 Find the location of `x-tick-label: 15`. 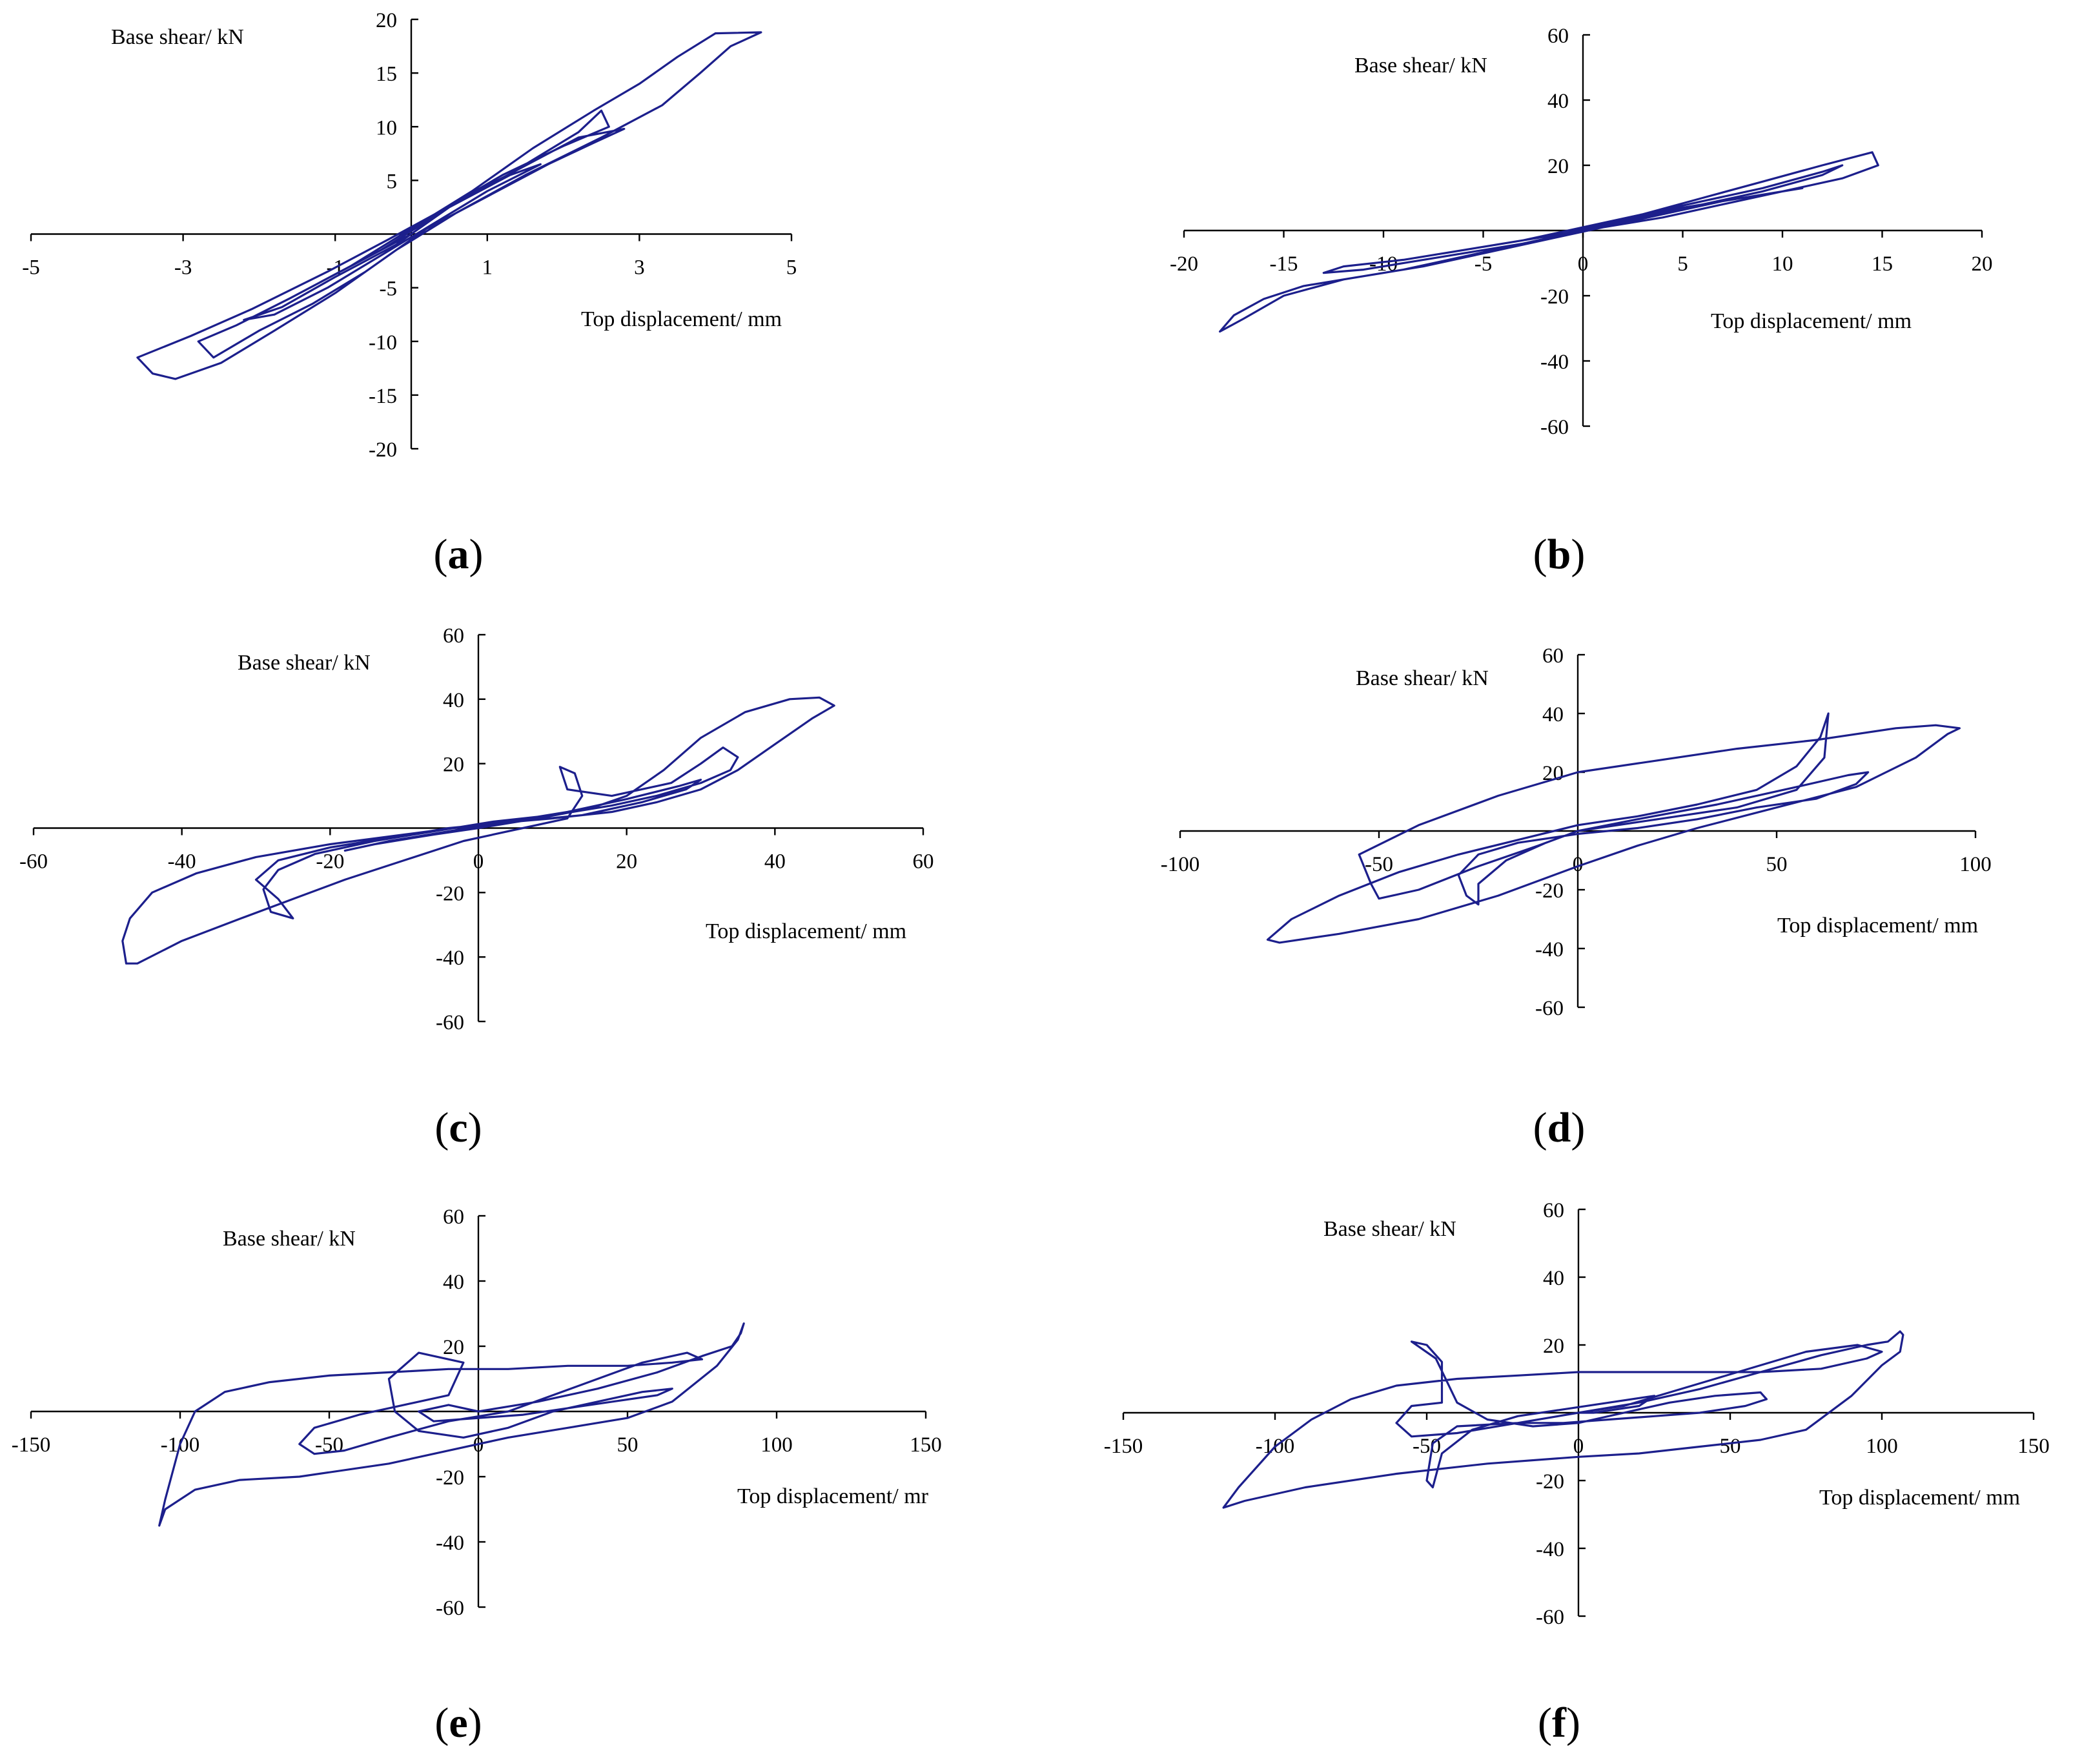

x-tick-label: 15 is located at coordinates (1882, 264).